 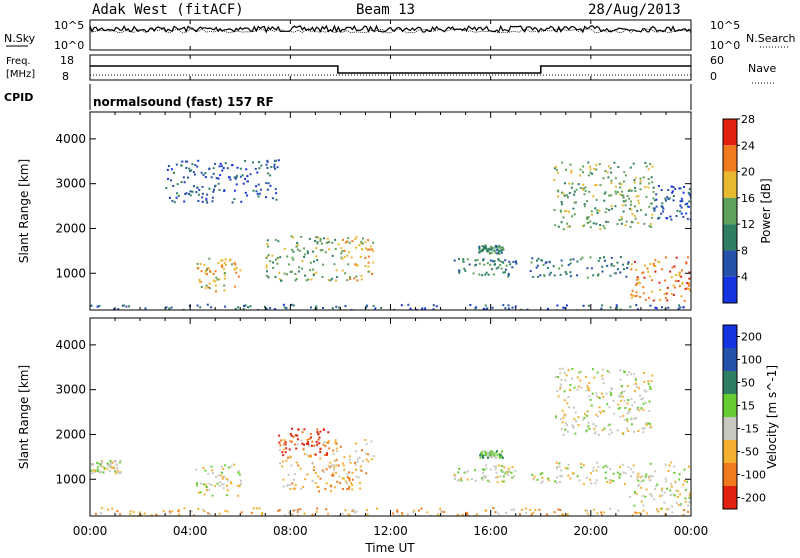 I want to click on colorbar-tick-label: 28, so click(x=748, y=119).